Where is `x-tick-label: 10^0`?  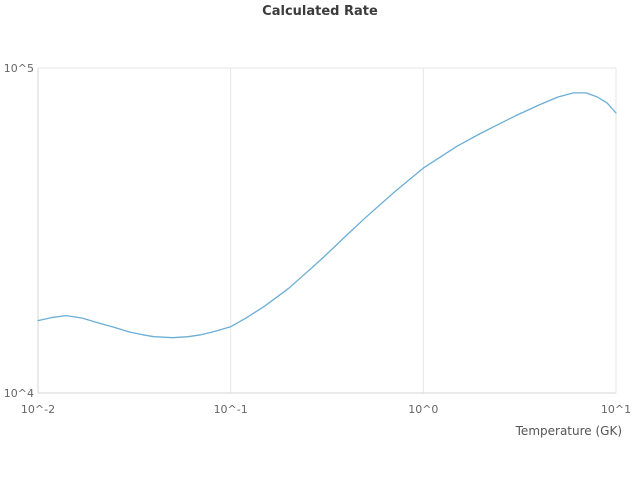 x-tick-label: 10^0 is located at coordinates (423, 409).